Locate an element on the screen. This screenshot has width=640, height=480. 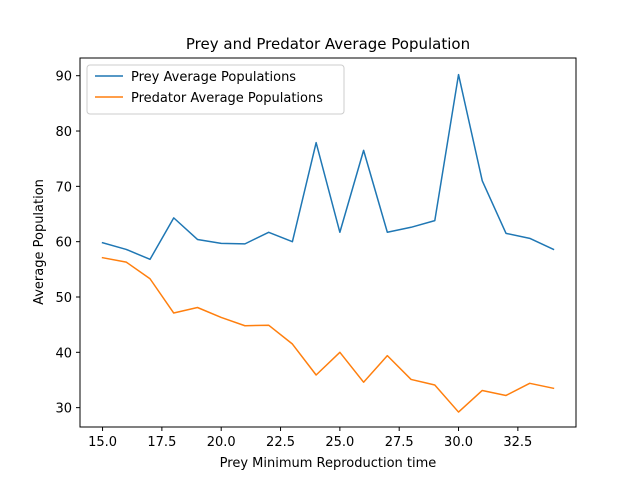
legend-box is located at coordinates (215, 89).